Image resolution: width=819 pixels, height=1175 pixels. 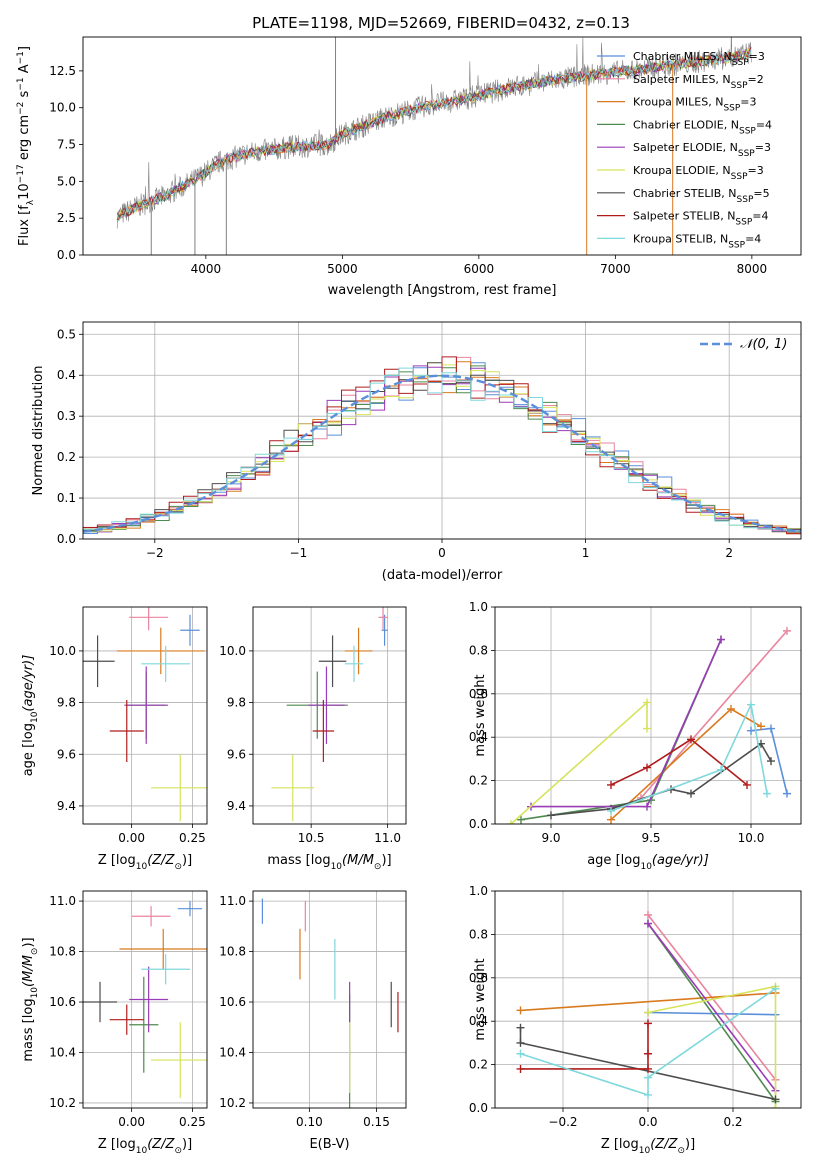 What do you see at coordinates (478, 978) in the screenshot?
I see `weight_vs_z-ytick-label: 0.6` at bounding box center [478, 978].